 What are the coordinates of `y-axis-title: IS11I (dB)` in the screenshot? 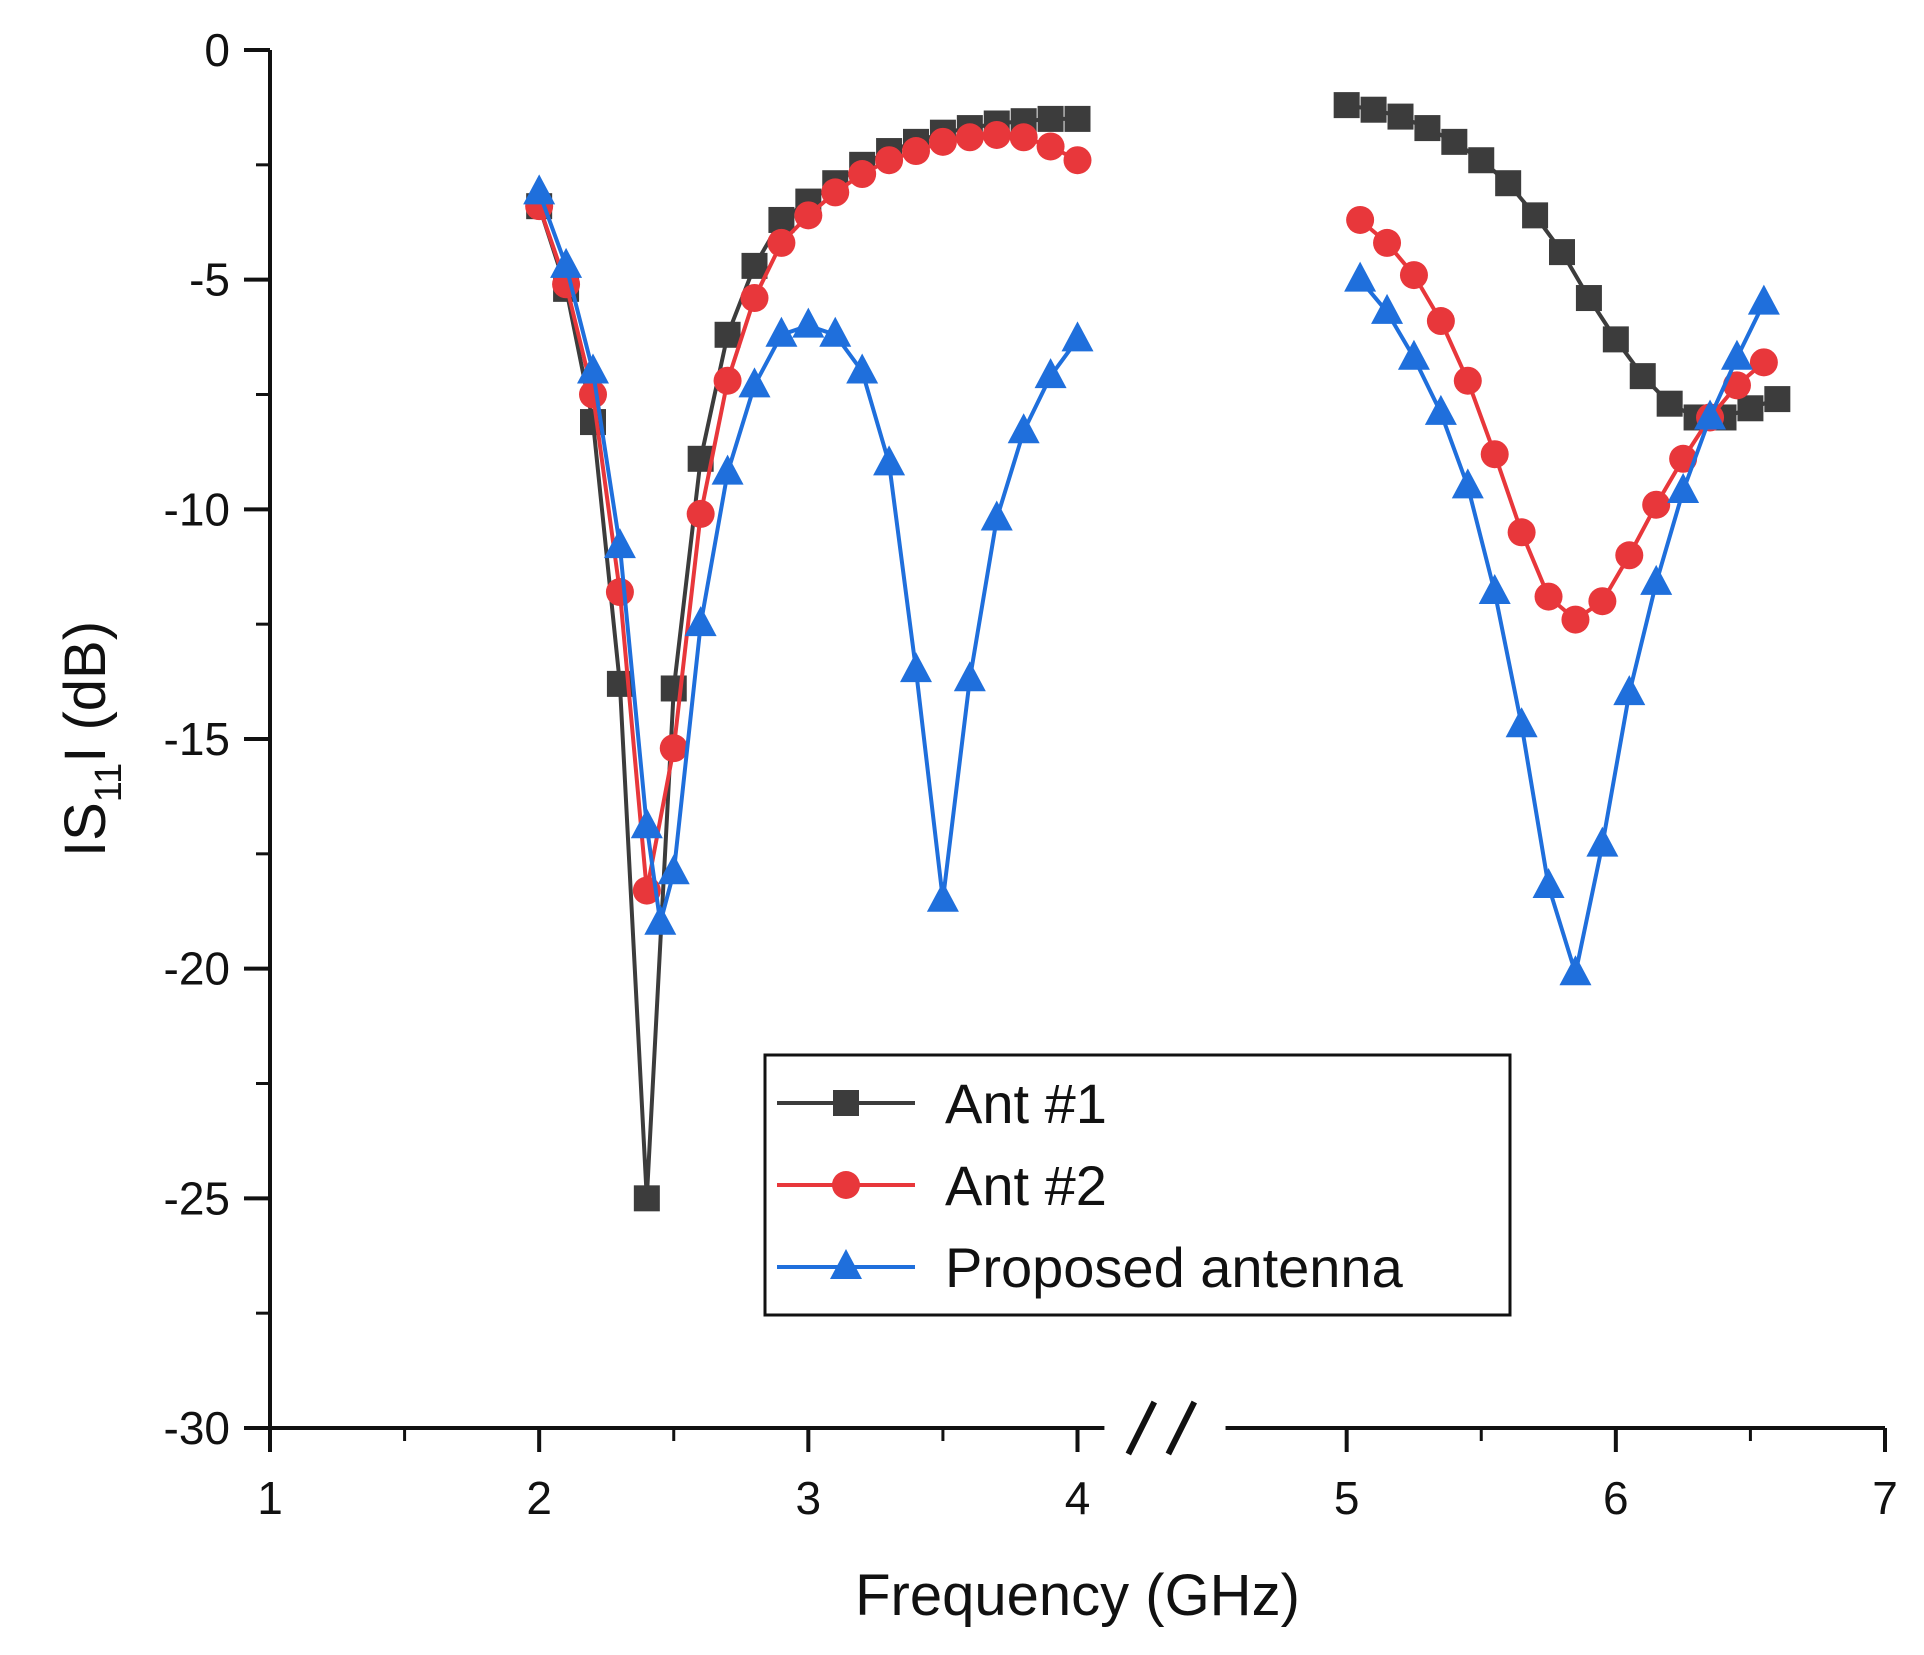 It's located at (91, 739).